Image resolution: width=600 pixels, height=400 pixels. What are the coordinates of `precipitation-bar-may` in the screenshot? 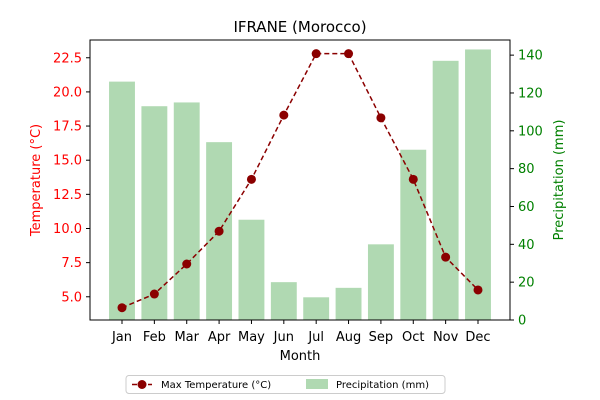 It's located at (251, 269).